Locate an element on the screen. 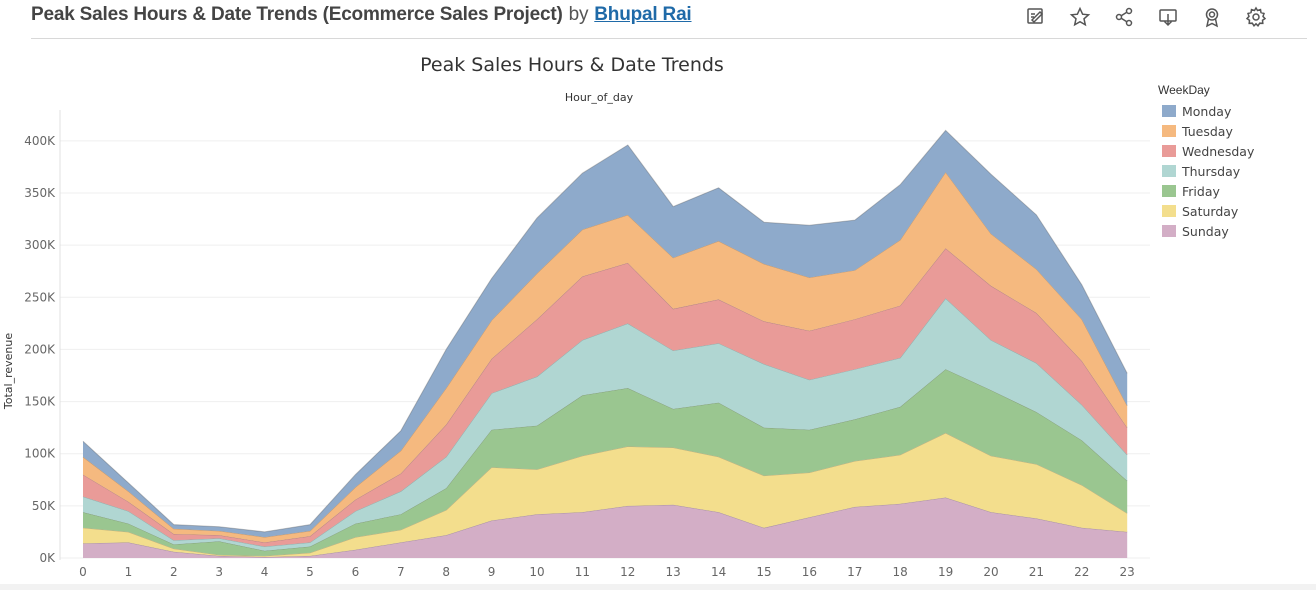 The height and width of the screenshot is (590, 1316). star-icon is located at coordinates (1080, 17).